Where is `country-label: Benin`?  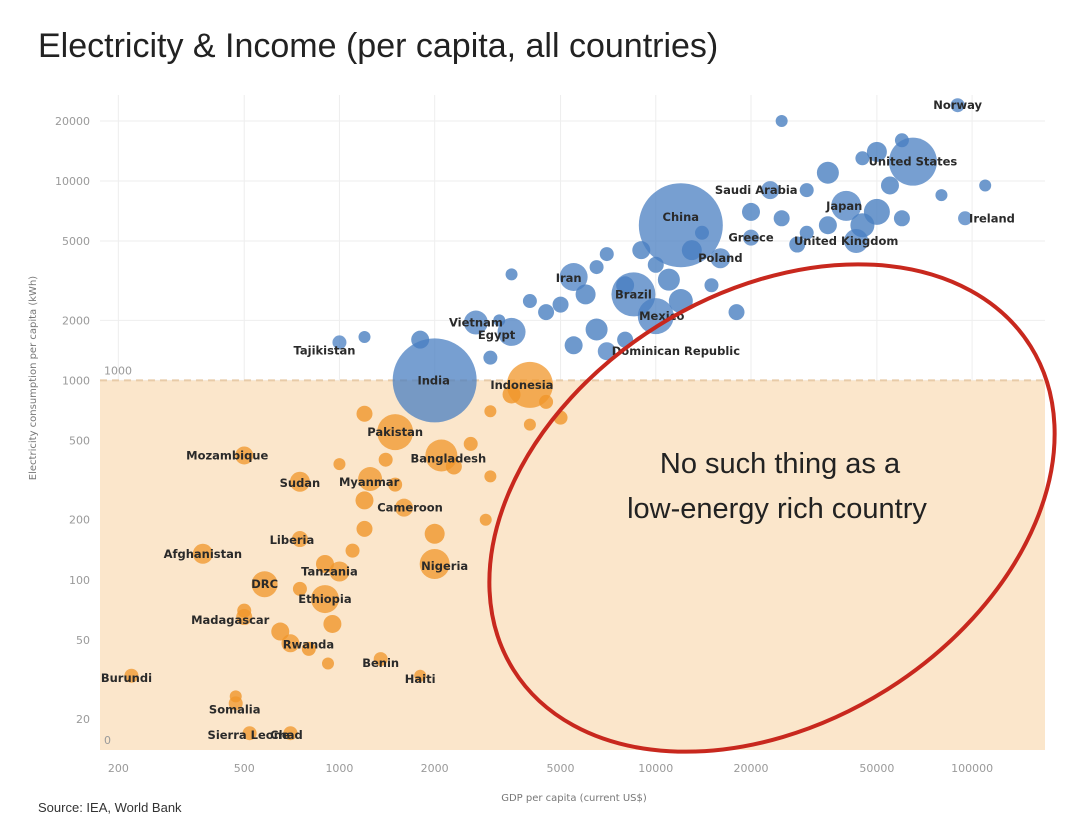
country-label: Benin is located at coordinates (380, 663).